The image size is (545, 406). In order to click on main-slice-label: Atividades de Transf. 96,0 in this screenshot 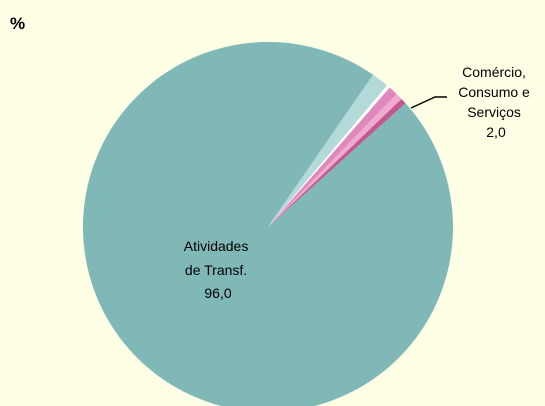, I will do `click(218, 269)`.